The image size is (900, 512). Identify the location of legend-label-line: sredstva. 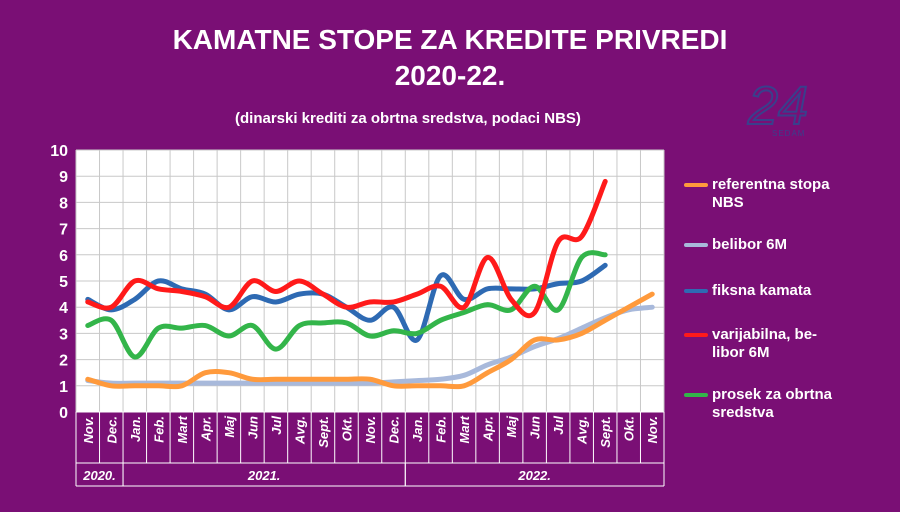
(743, 412).